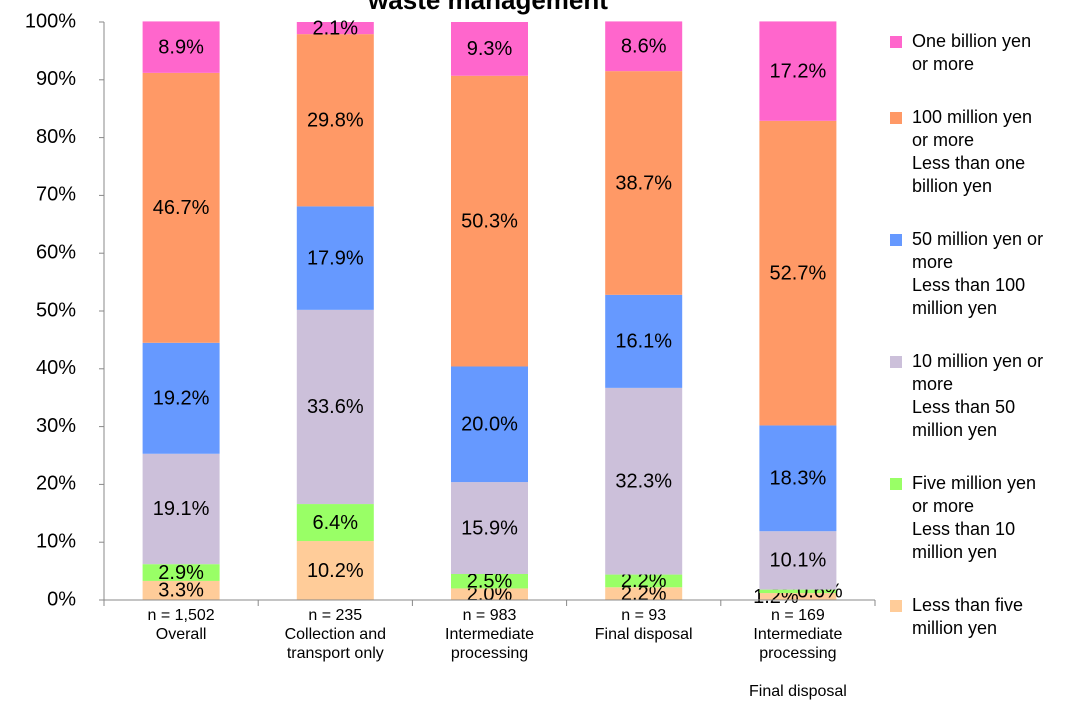 The image size is (1086, 704). Describe the element at coordinates (967, 605) in the screenshot. I see `legend-label: Less than five` at that location.